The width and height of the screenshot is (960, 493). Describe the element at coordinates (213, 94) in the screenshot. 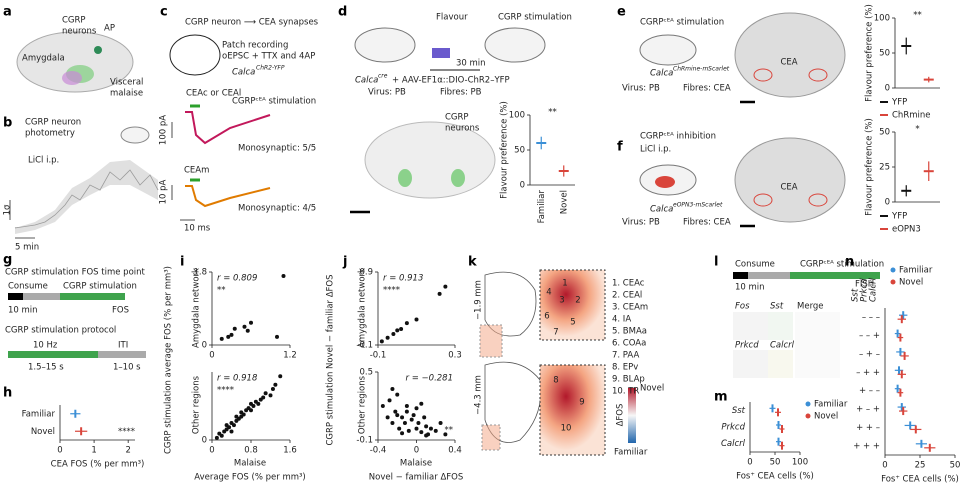

I see `label: CEAc or CEAl` at that location.